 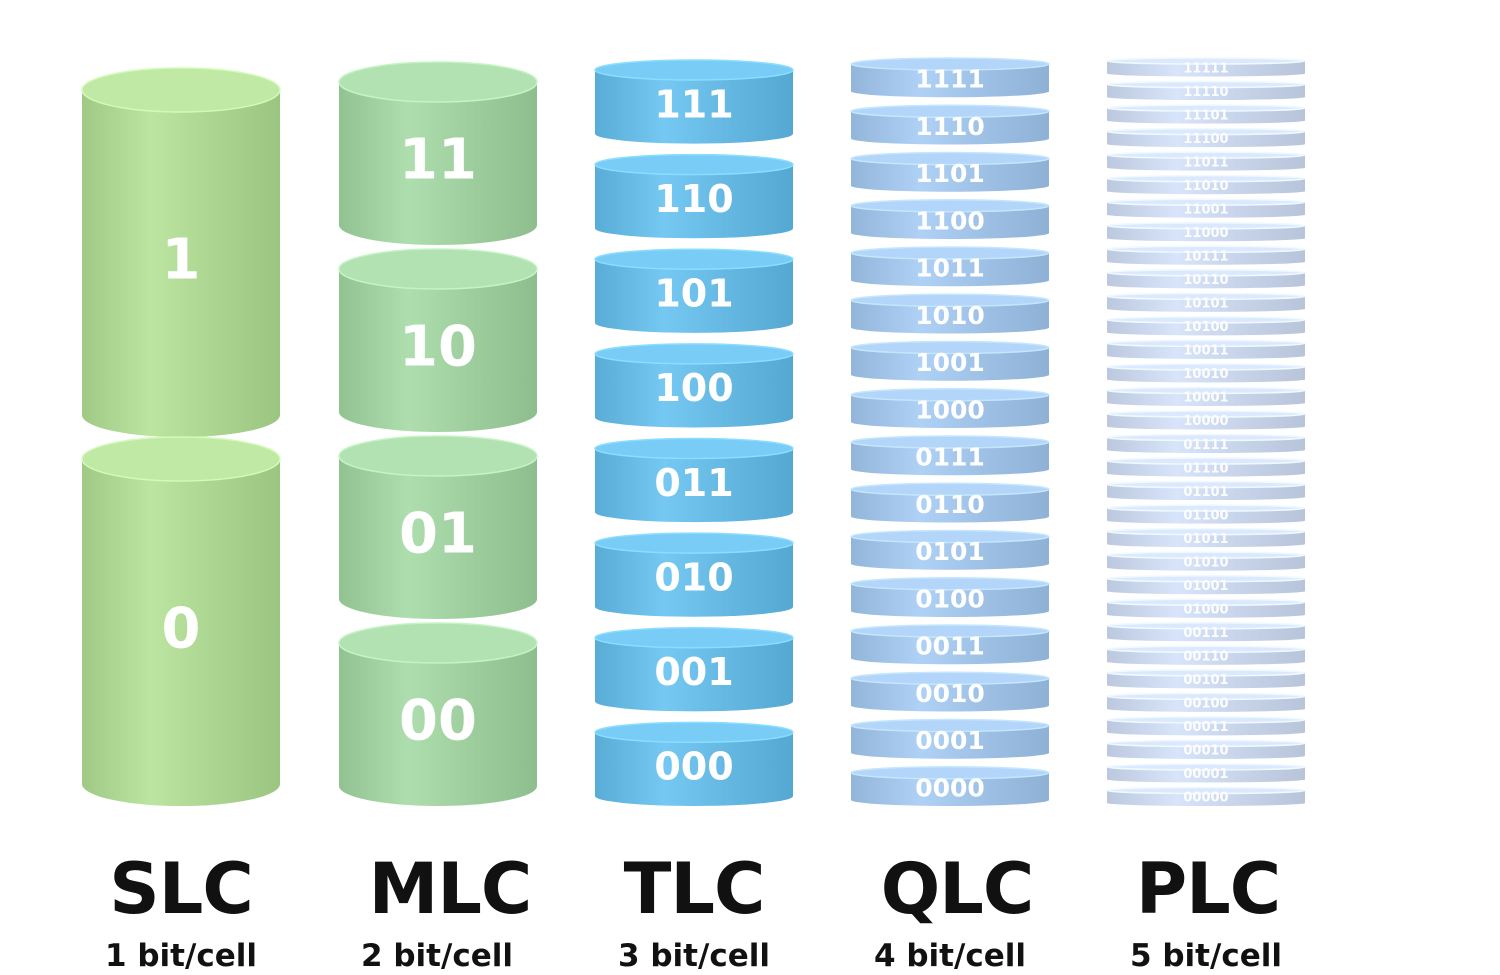 I want to click on plc-subtitle: 5 bit/cell, so click(x=1206, y=956).